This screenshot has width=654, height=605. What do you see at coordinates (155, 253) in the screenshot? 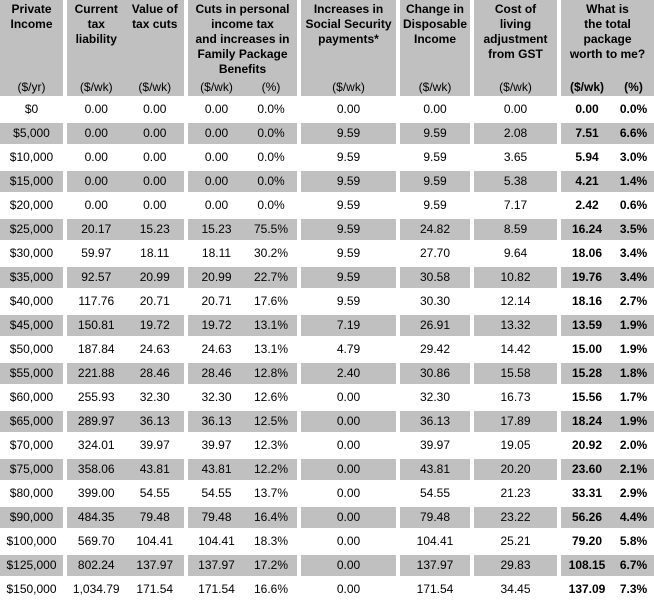
I see `table-cell: 18.11` at bounding box center [155, 253].